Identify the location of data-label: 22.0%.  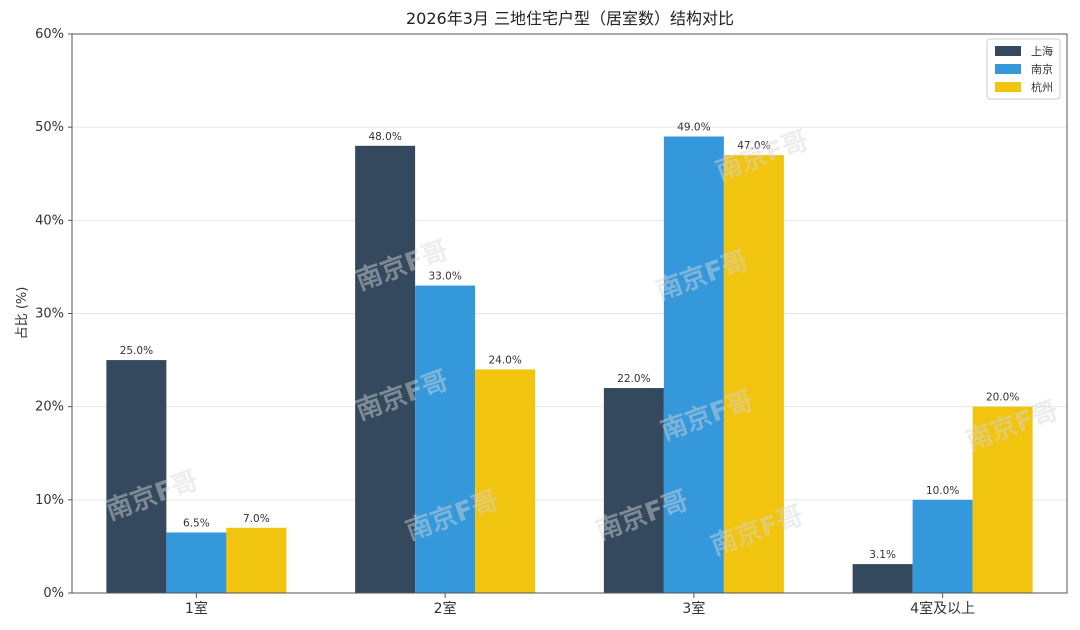
(633, 379).